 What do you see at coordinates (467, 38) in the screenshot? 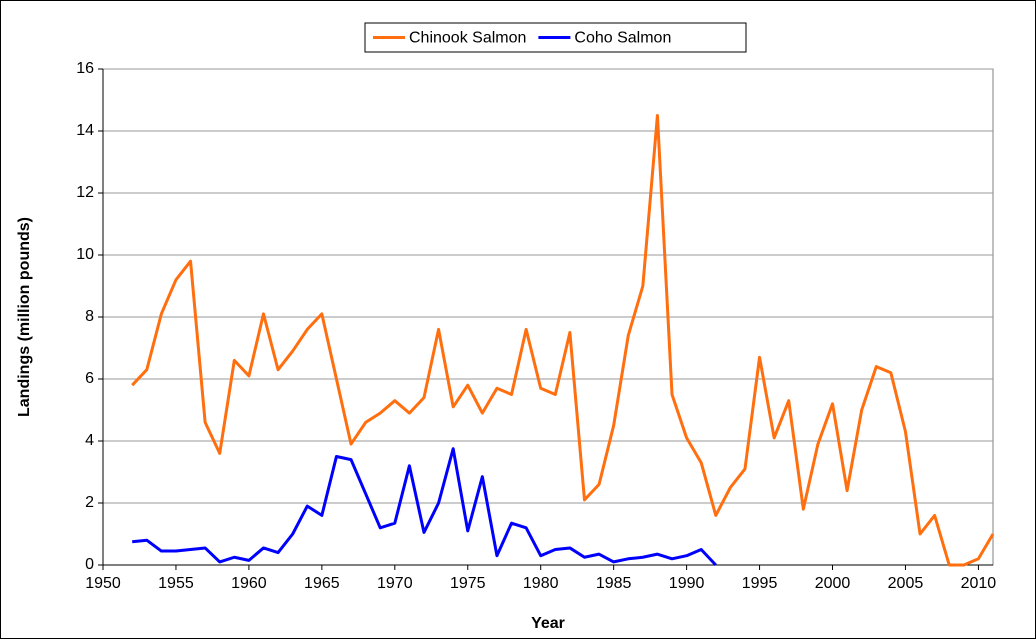
I see `legend-label: Chinook Salmon` at bounding box center [467, 38].